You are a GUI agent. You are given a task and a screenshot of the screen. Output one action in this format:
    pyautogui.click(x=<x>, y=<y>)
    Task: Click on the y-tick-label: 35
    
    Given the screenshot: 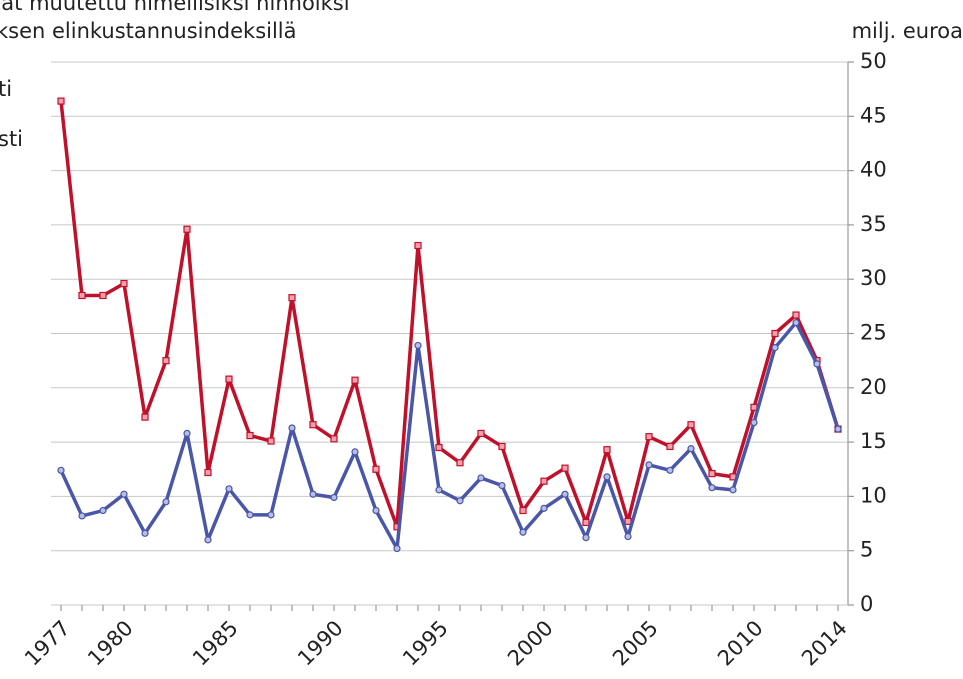 What is the action you would take?
    pyautogui.click(x=873, y=224)
    